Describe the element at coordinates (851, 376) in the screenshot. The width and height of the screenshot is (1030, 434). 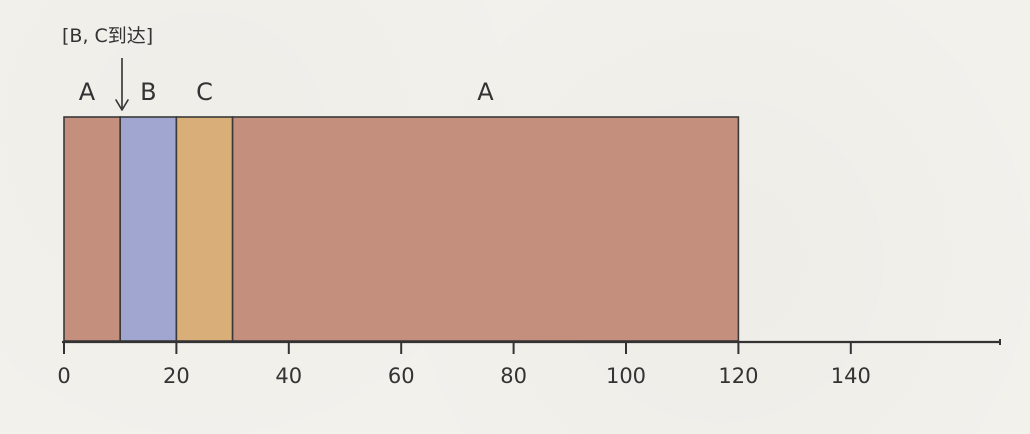
I see `axis-tick-label-140: 140` at that location.